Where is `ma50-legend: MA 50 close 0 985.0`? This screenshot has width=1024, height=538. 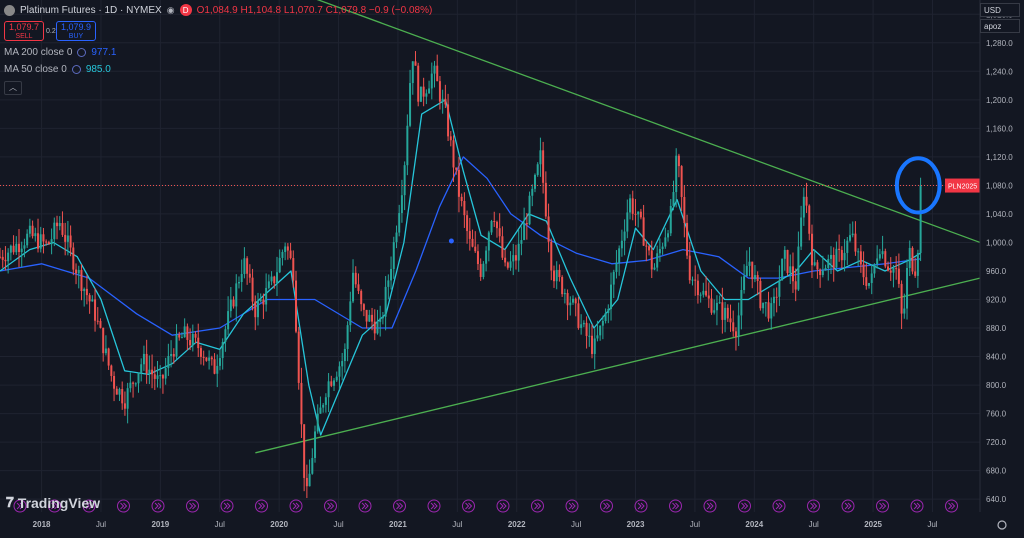 ma50-legend: MA 50 close 0 985.0 is located at coordinates (57, 69).